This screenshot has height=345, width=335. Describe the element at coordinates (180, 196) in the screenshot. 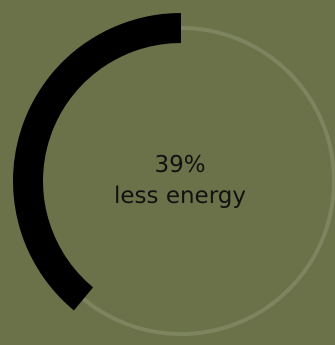

I see `stat-caption: less energy` at that location.